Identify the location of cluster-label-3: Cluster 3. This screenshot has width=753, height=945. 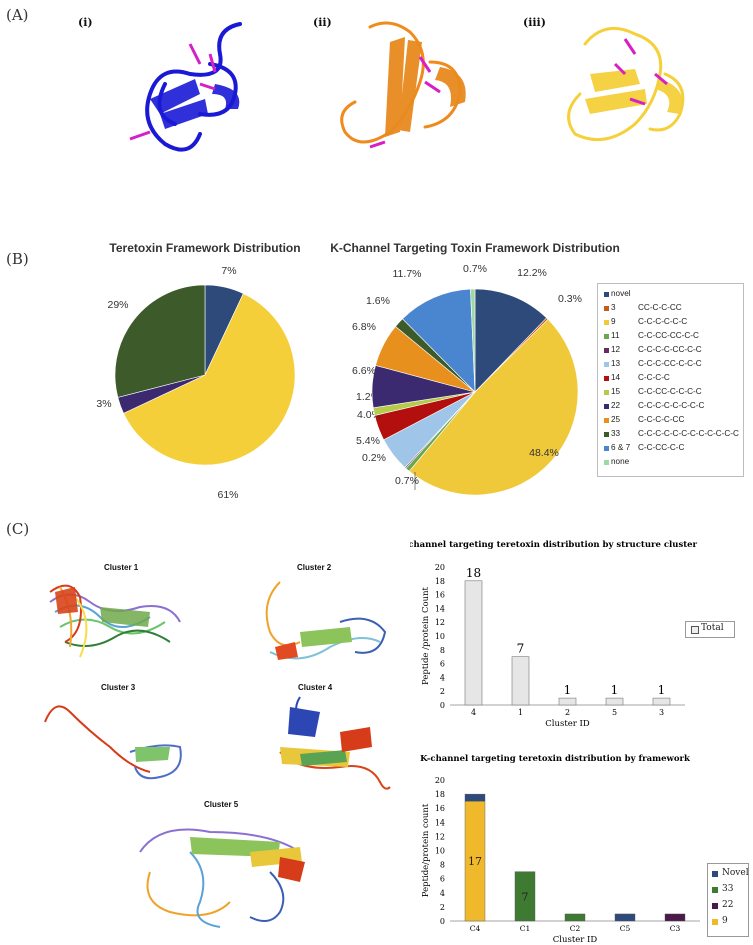
(118, 687).